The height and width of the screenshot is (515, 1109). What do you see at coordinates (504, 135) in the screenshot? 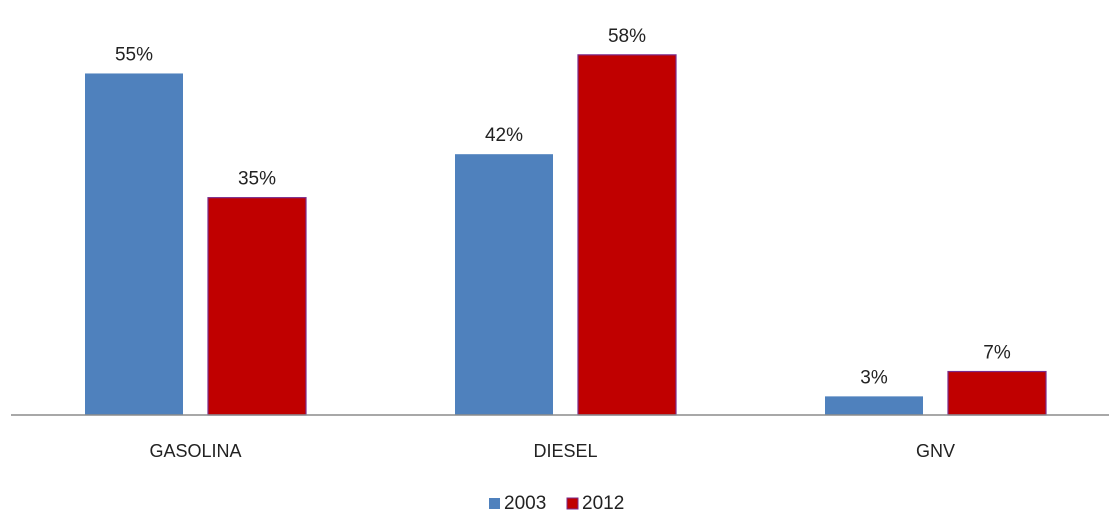
I see `data-label-diesel-2003: 42%` at bounding box center [504, 135].